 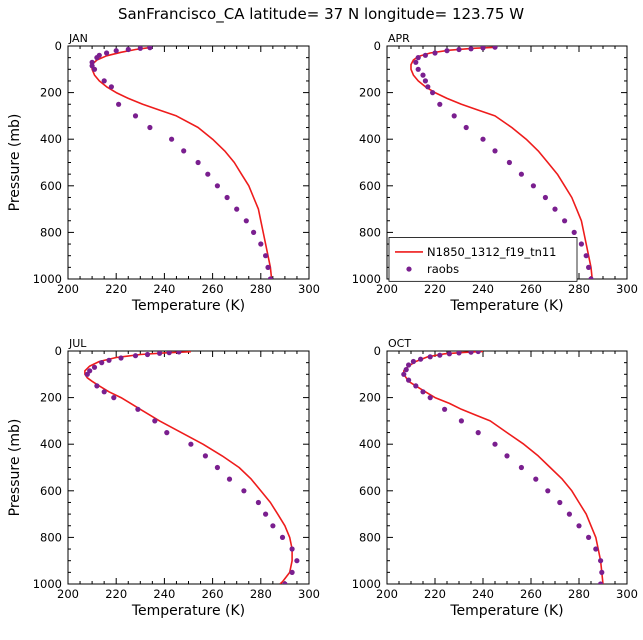 What do you see at coordinates (15, 468) in the screenshot?
I see `y-axis-label: Pressure (mb)` at bounding box center [15, 468].